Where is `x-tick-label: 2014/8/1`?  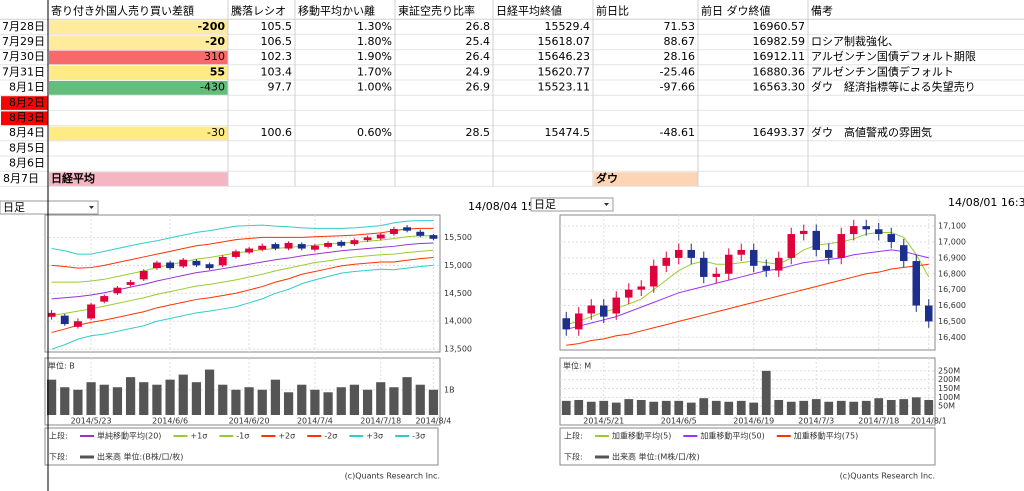 x-tick-label: 2014/8/1 is located at coordinates (929, 421).